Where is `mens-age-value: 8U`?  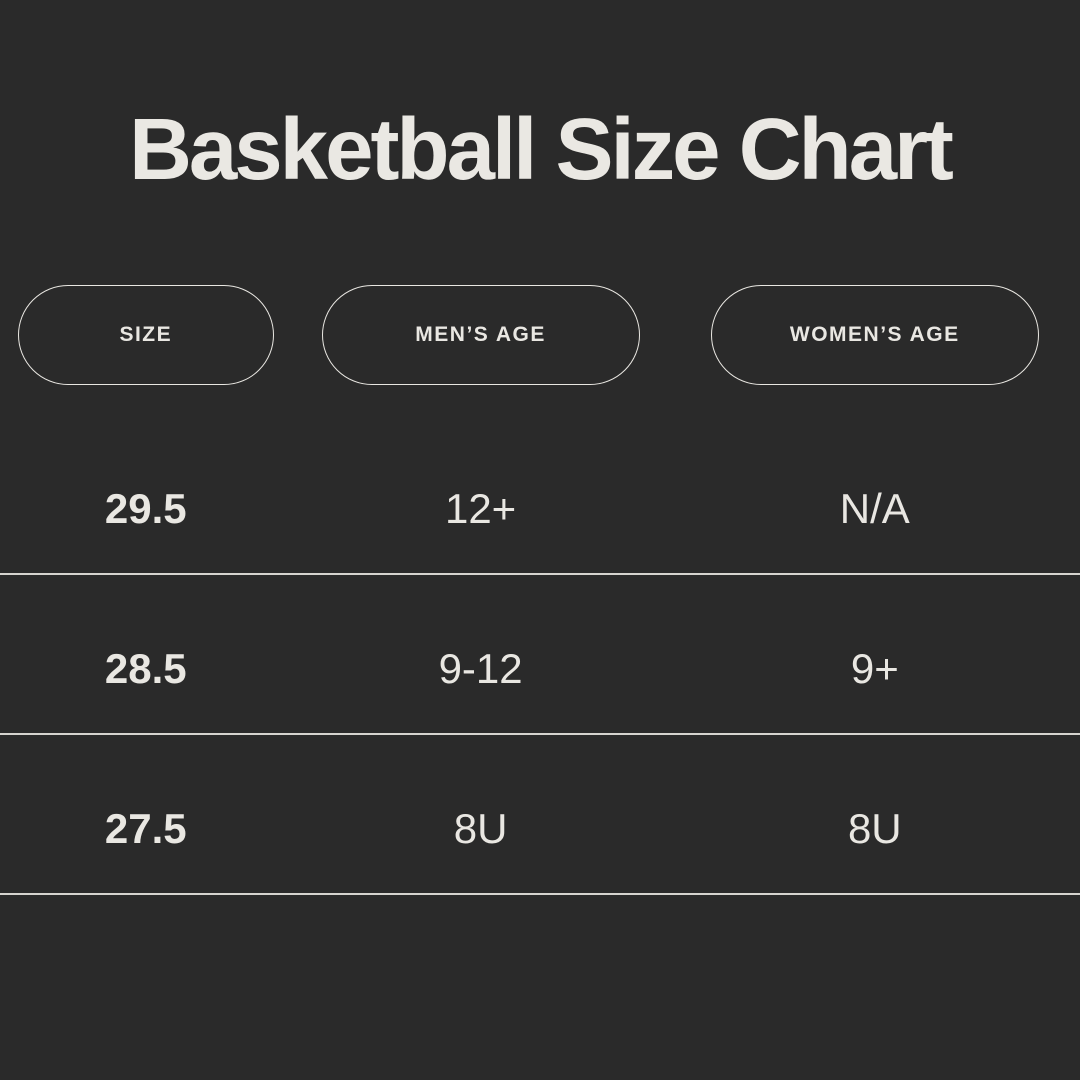 mens-age-value: 8U is located at coordinates (480, 828).